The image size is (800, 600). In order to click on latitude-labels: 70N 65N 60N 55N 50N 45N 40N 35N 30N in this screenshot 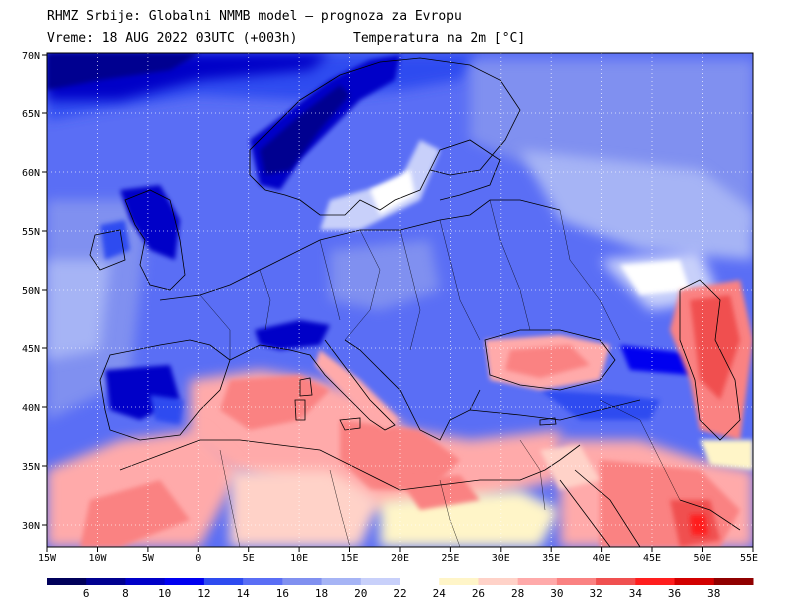, I will do `click(31, 291)`.